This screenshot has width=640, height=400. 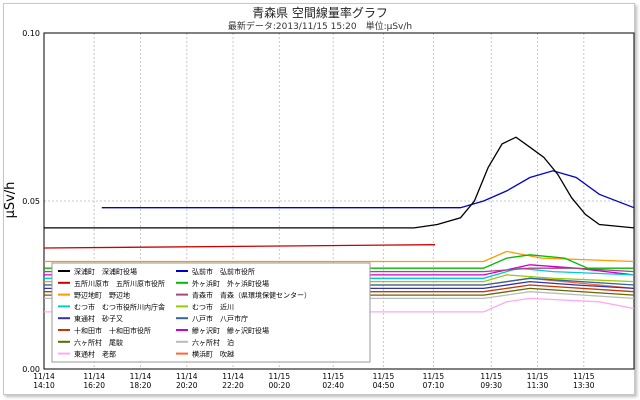 What do you see at coordinates (213, 354) in the screenshot?
I see `legend-entry: 横浜町 吹越` at bounding box center [213, 354].